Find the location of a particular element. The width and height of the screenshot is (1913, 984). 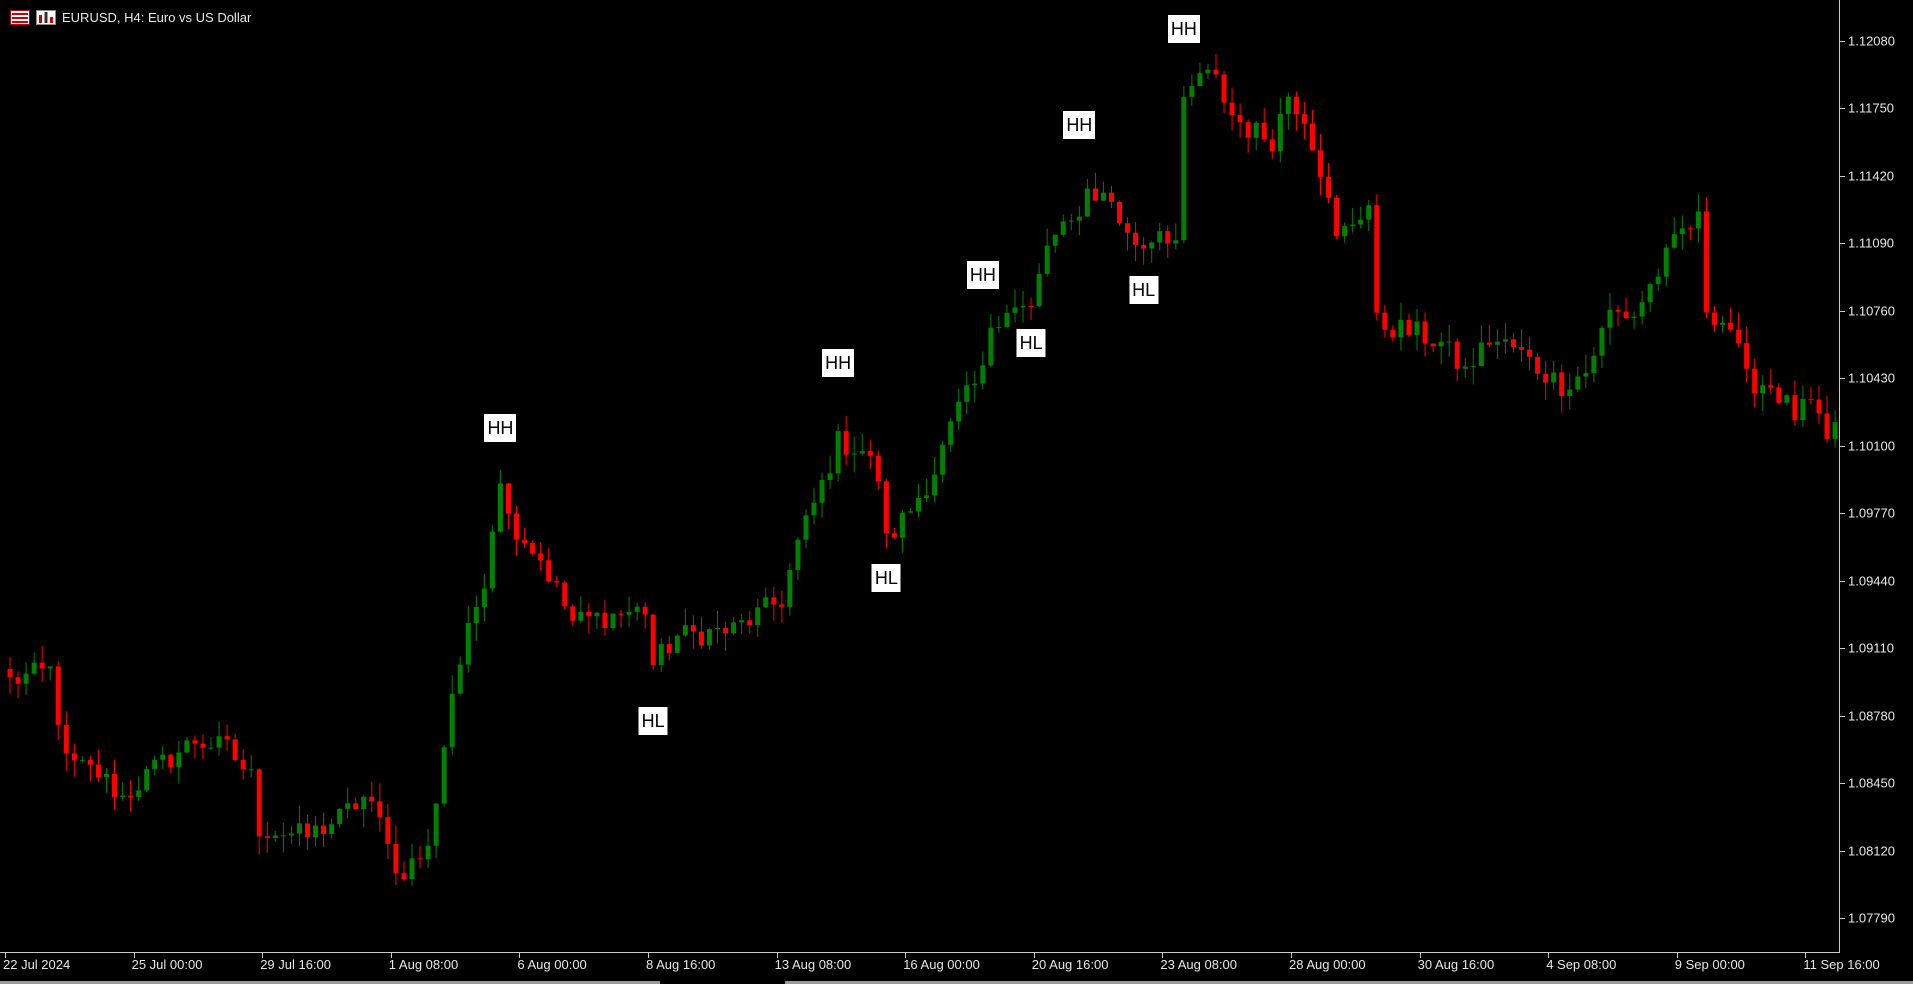

higher-high-label: HH is located at coordinates (500, 428).